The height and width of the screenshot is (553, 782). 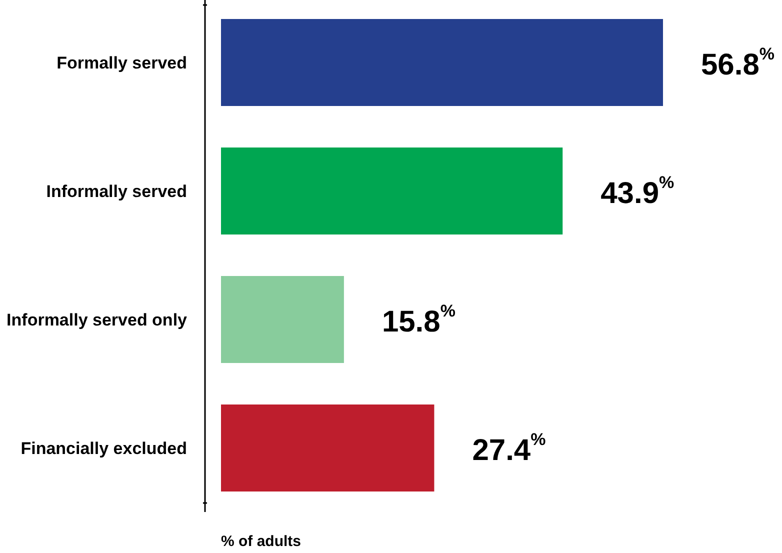 I want to click on data-label: 15.8$^{%}$, so click(x=419, y=319).